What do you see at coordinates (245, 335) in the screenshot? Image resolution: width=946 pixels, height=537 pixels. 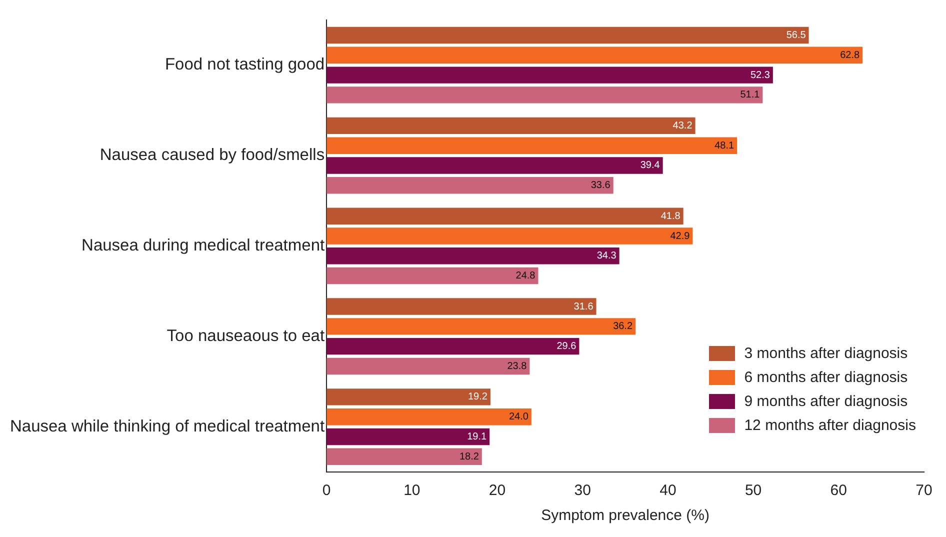 I see `y-tick-label: Too nauseaous to eat` at bounding box center [245, 335].